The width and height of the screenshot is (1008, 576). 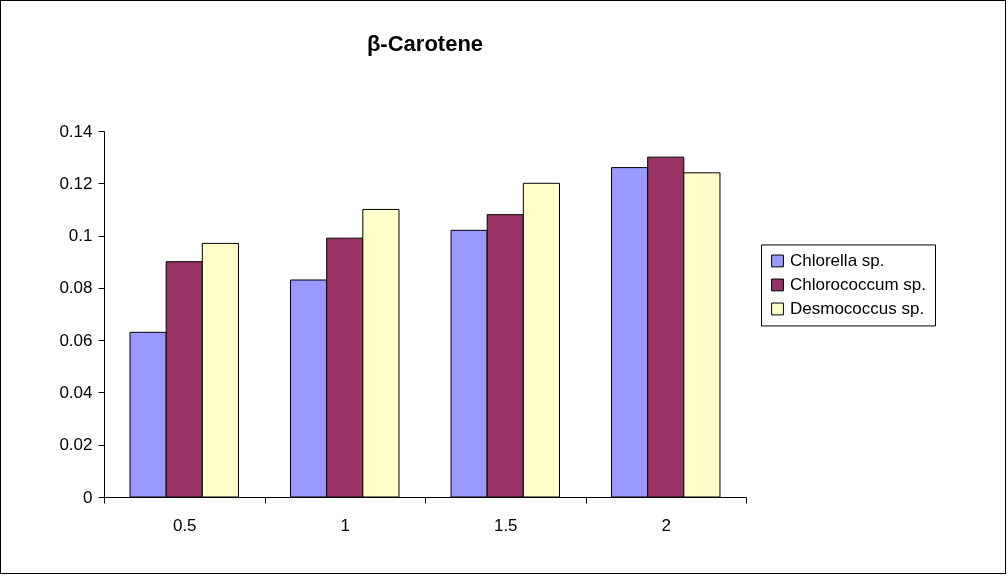 What do you see at coordinates (76, 445) in the screenshot?
I see `y-tick-label: 0.02` at bounding box center [76, 445].